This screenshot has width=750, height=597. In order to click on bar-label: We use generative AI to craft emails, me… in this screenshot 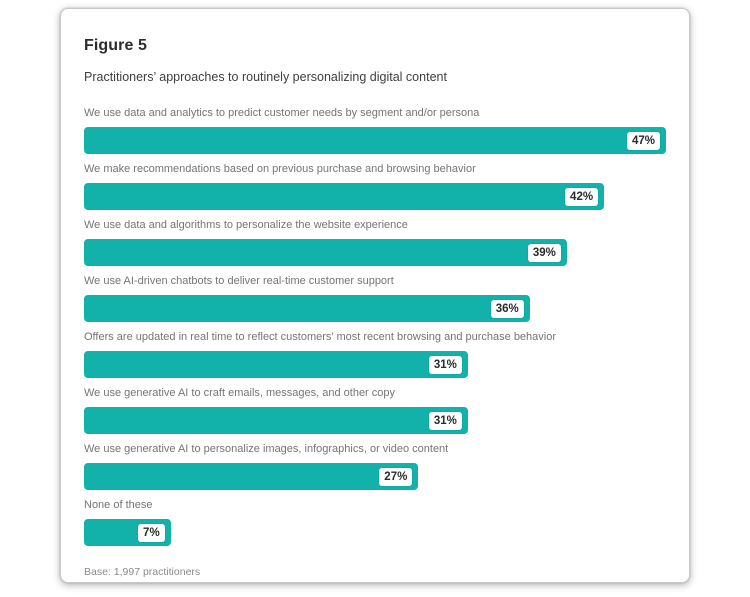, I will do `click(240, 393)`.